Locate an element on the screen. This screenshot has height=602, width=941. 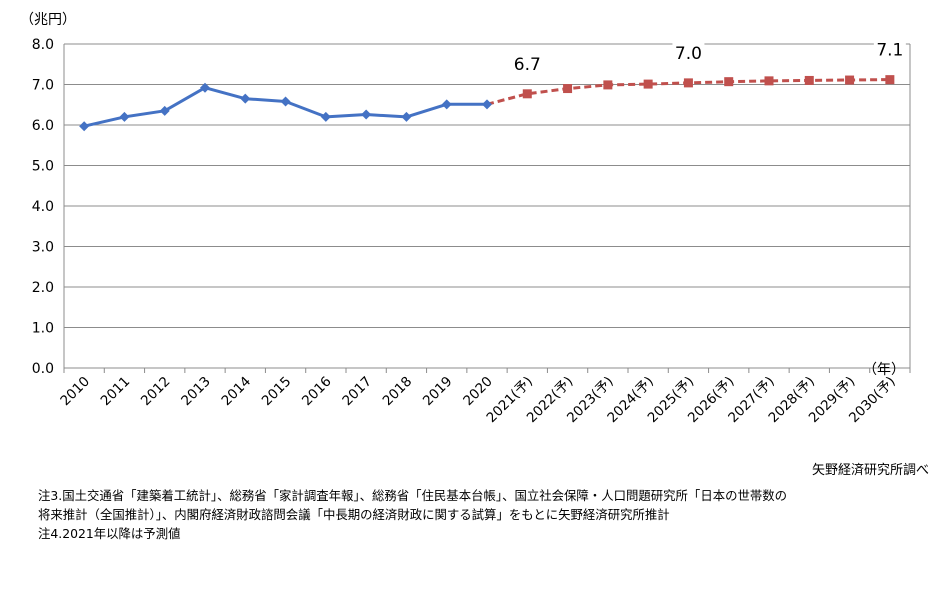
y-tick-label: 3.0 is located at coordinates (43, 248).